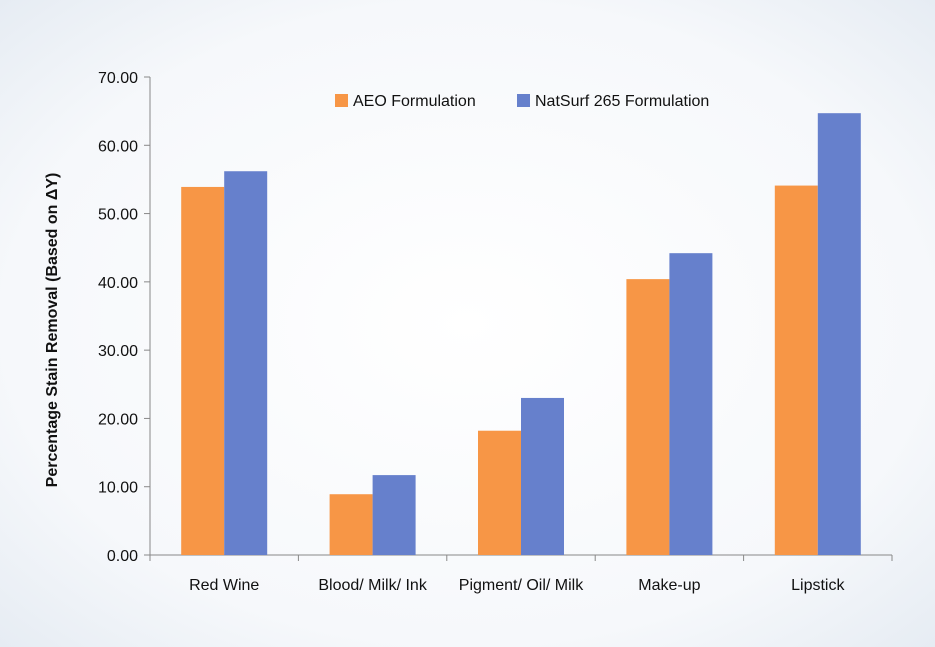 Image resolution: width=935 pixels, height=647 pixels. Describe the element at coordinates (414, 101) in the screenshot. I see `legend-label: AEO Formulation` at that location.